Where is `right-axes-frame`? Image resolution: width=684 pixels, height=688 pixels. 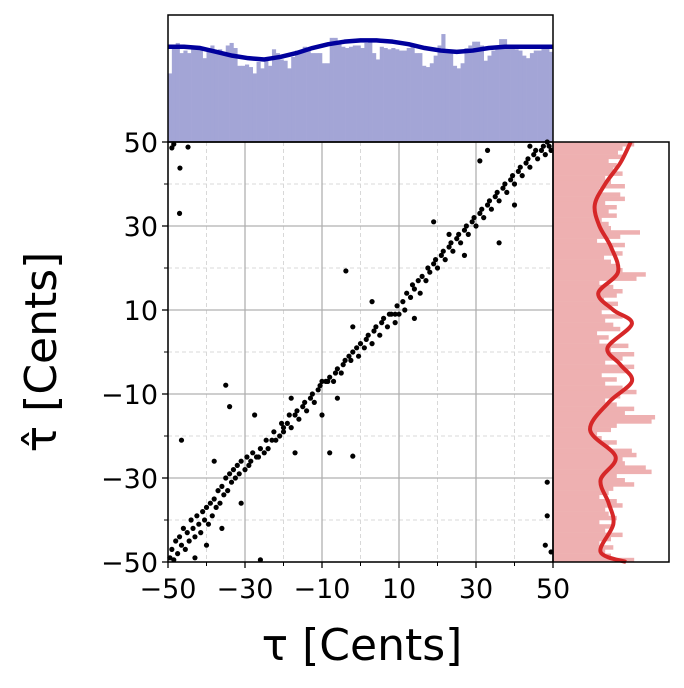 right-axes-frame is located at coordinates (611, 352).